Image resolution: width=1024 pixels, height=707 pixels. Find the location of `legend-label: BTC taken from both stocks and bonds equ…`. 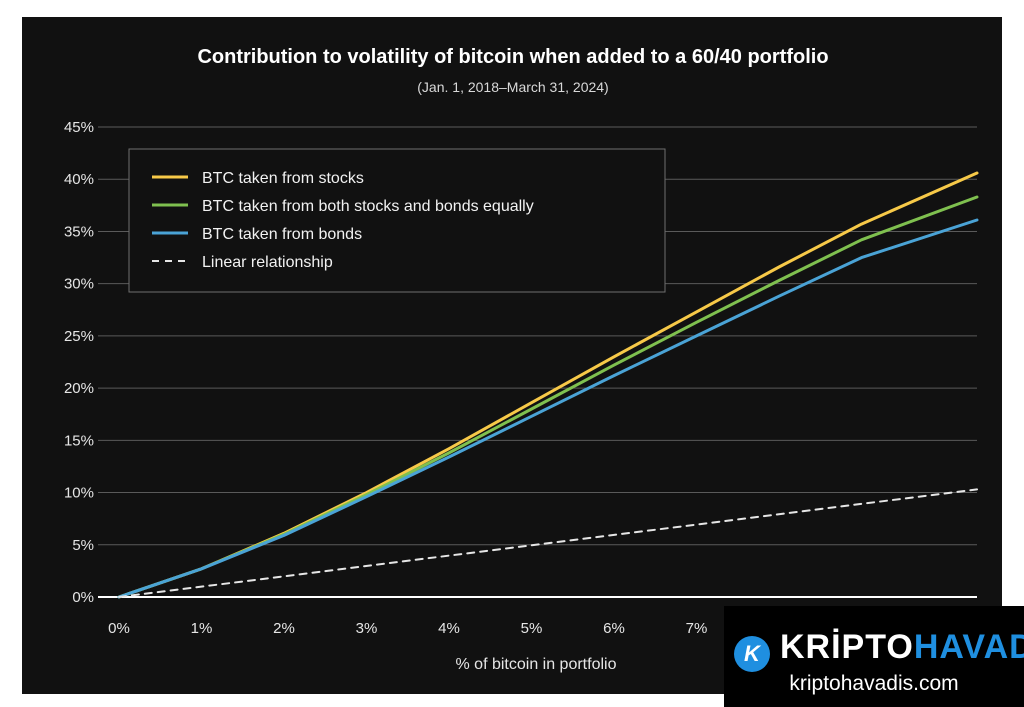

legend-label: BTC taken from both stocks and bonds equ… is located at coordinates (368, 206).